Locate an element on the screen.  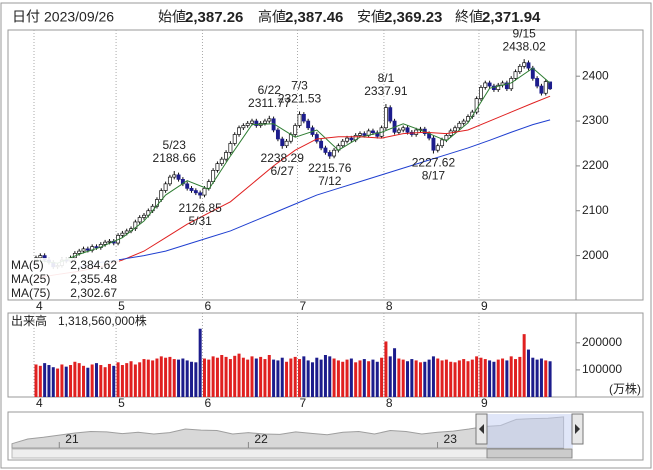
volume-total: 1,318,560,000株 is located at coordinates (102, 320).